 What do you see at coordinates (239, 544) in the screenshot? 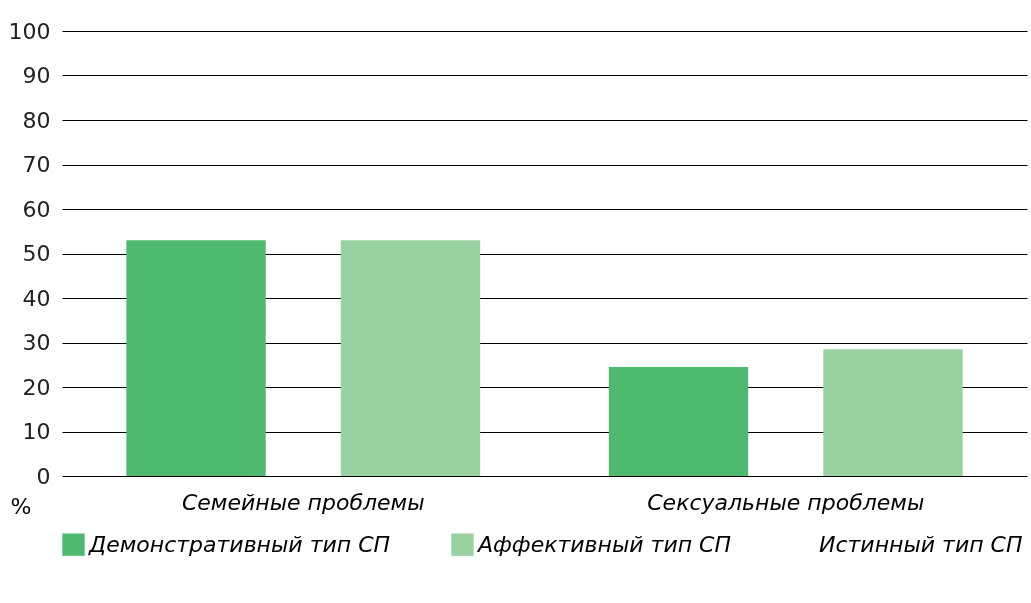
I see `legend-label: Демонстративный тип СП` at bounding box center [239, 544].